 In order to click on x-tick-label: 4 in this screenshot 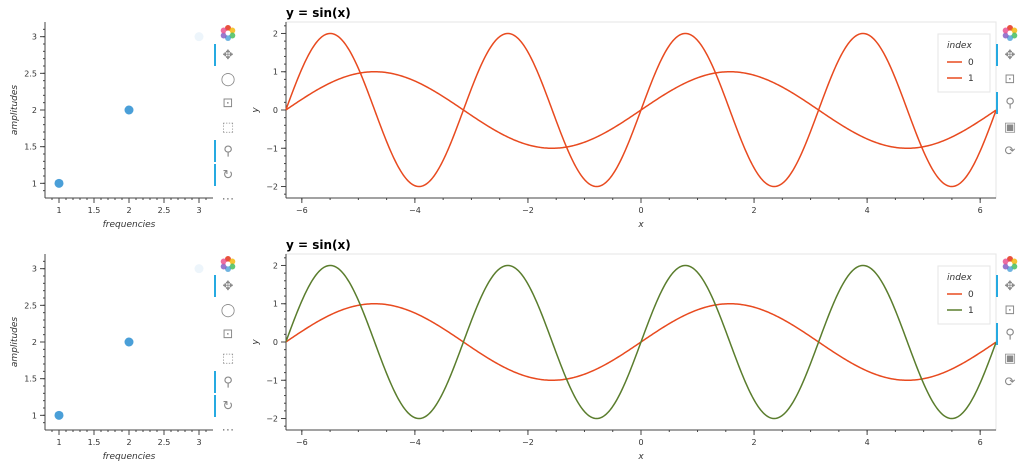, I will do `click(867, 442)`.